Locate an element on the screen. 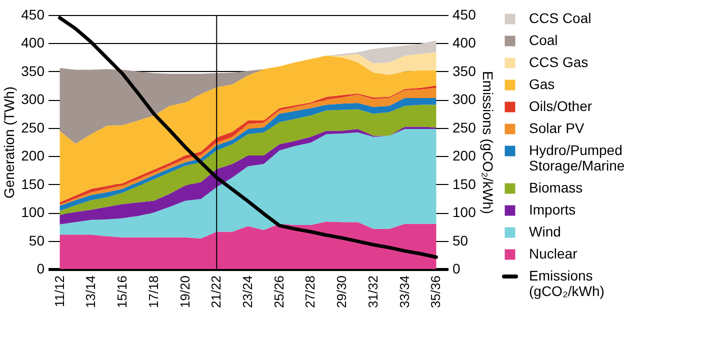  legend-label: Hydro/Pumped Storage/Marine is located at coordinates (577, 158).